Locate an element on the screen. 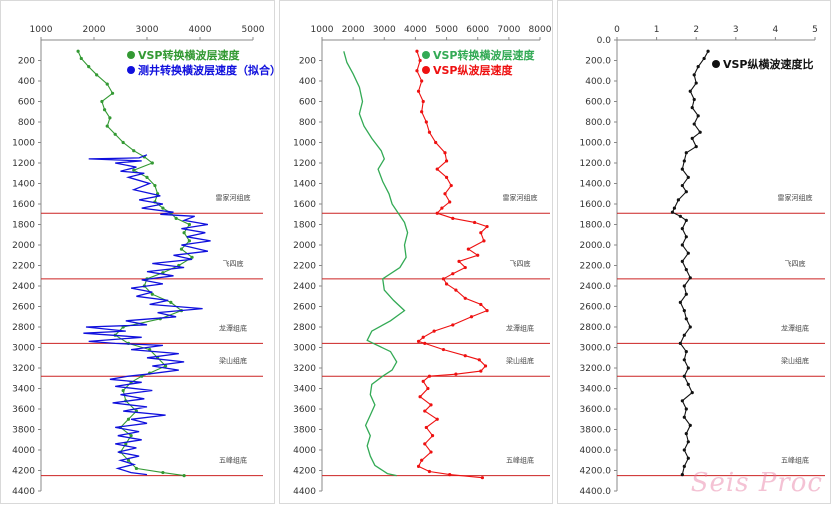  x-tick-label: 3 is located at coordinates (736, 30).